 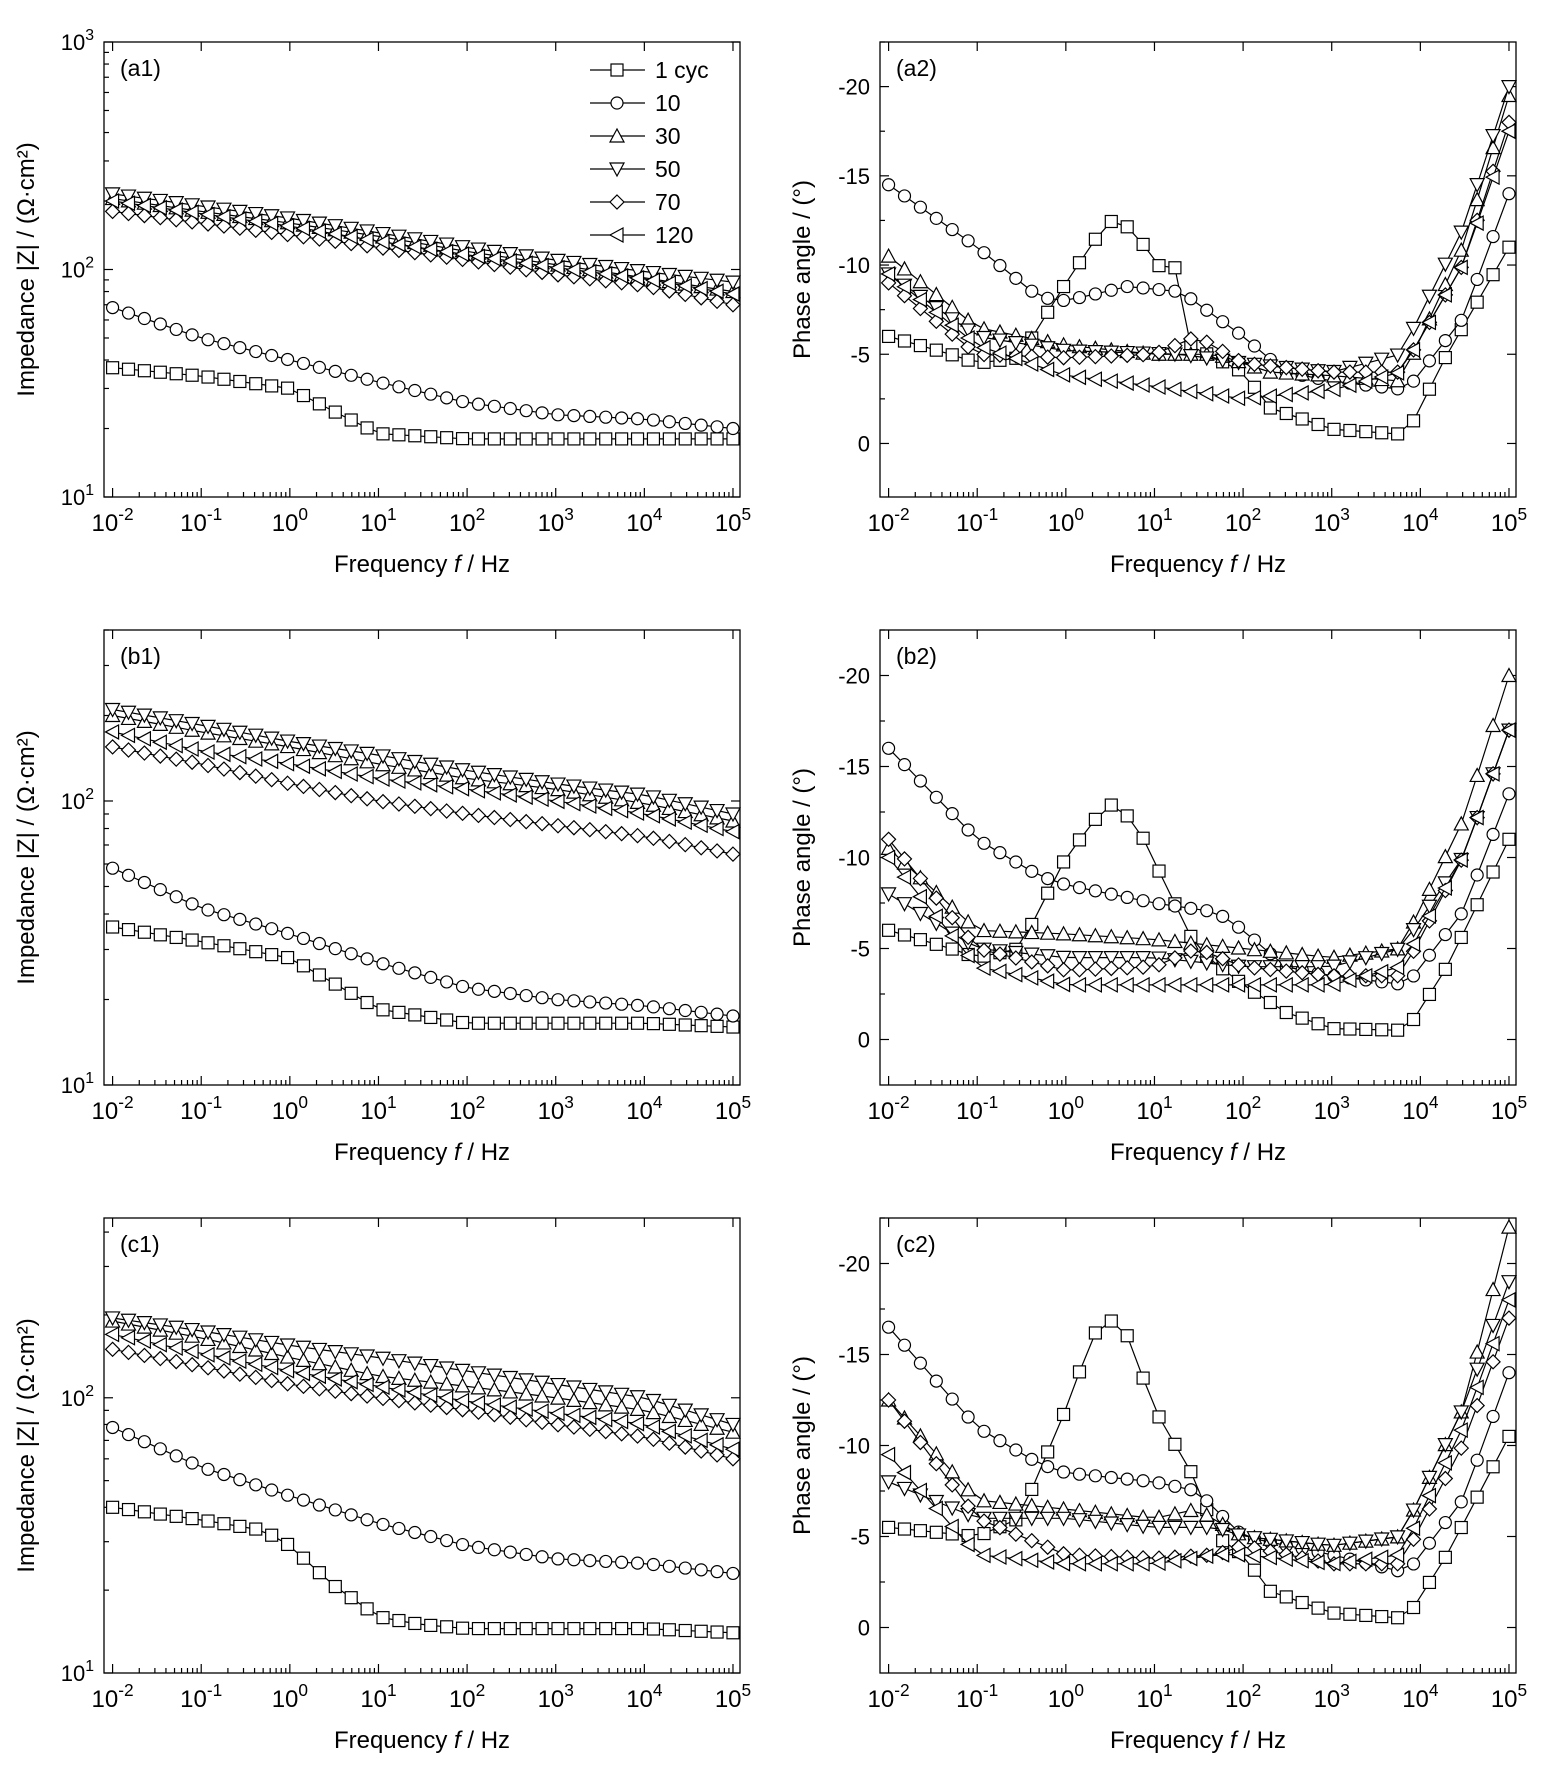 What do you see at coordinates (1243, 520) in the screenshot?
I see `x-tick-label: 10²` at bounding box center [1243, 520].